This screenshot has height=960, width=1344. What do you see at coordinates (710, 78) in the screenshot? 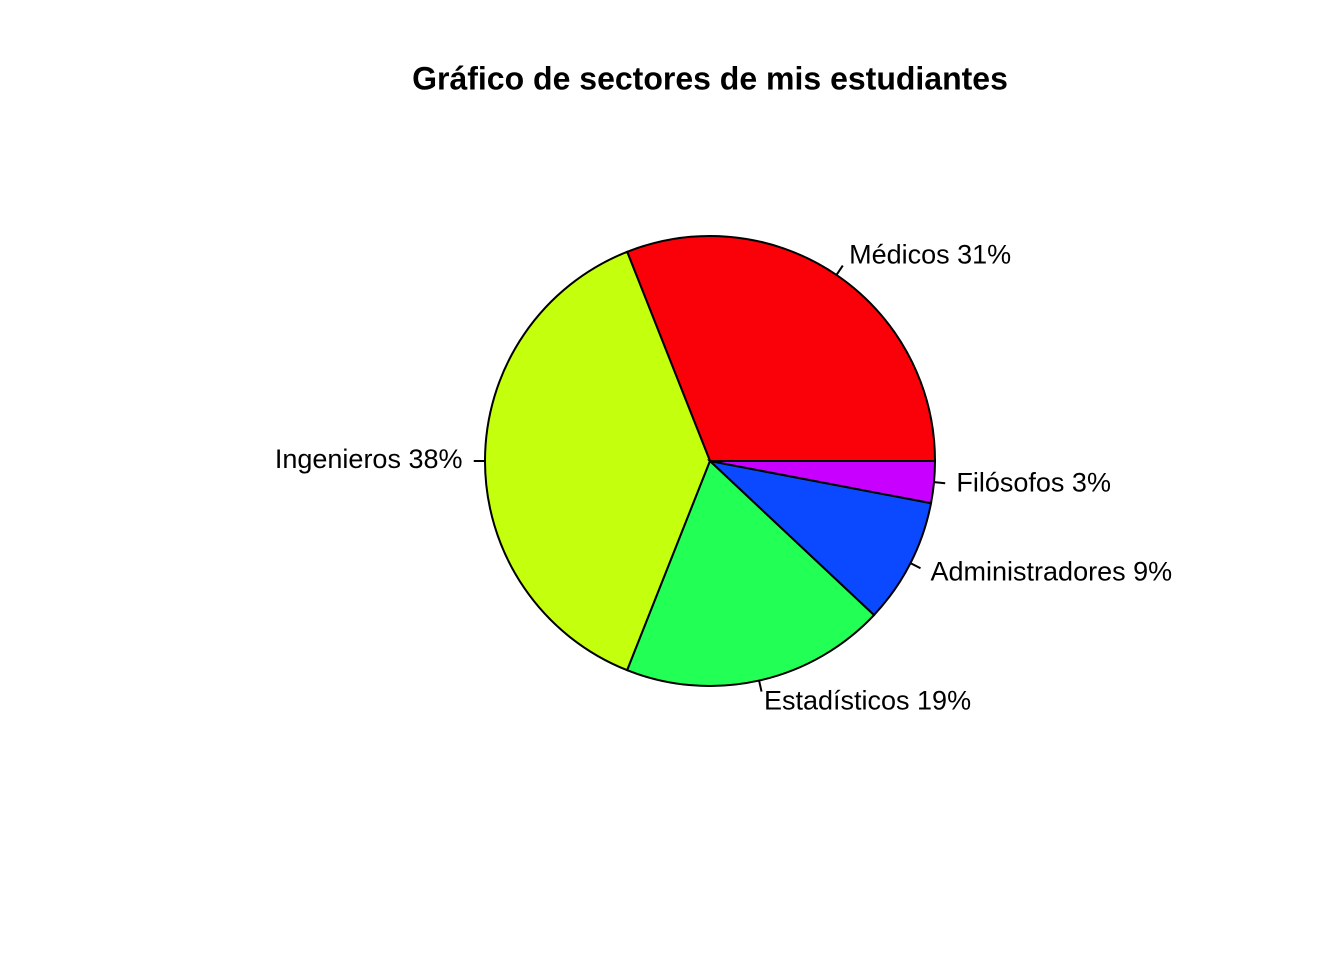
I see `chart-title: Gráfico de sectores de mis estudiantes` at bounding box center [710, 78].